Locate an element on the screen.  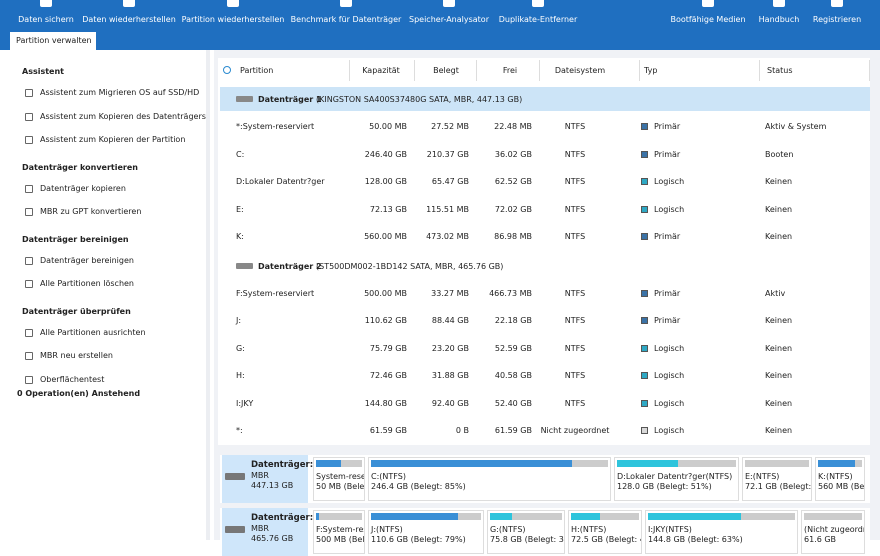
partition-label: D:Lokaler Datentr?ger(NTFS) is located at coordinates (675, 476).